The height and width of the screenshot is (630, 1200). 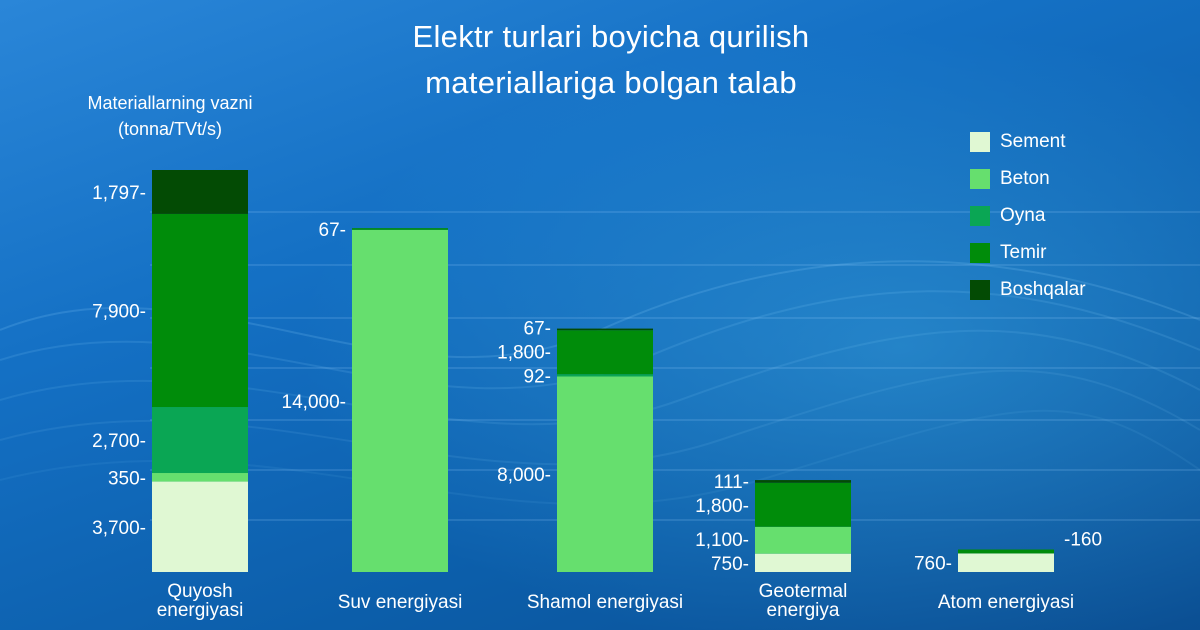 What do you see at coordinates (1083, 540) in the screenshot?
I see `segment-value-label: -160` at bounding box center [1083, 540].